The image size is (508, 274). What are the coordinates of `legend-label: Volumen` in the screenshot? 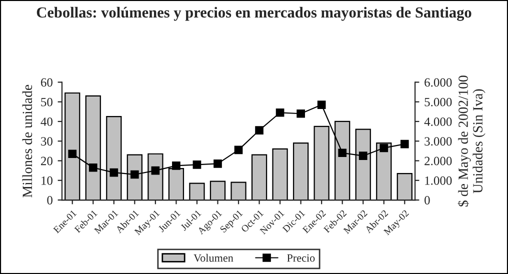 It's located at (214, 258).